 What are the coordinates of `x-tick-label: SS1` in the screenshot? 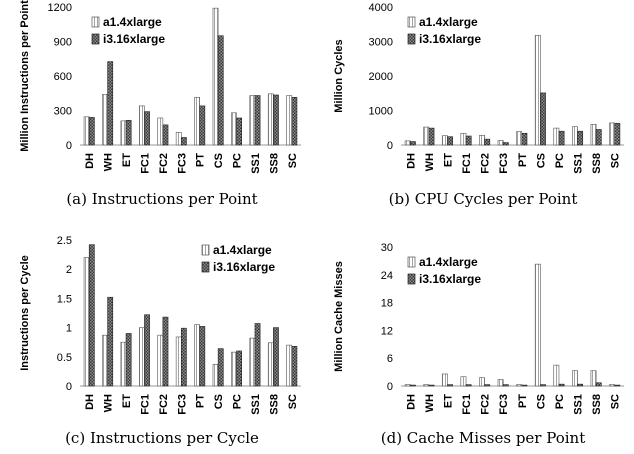 It's located at (579, 404).